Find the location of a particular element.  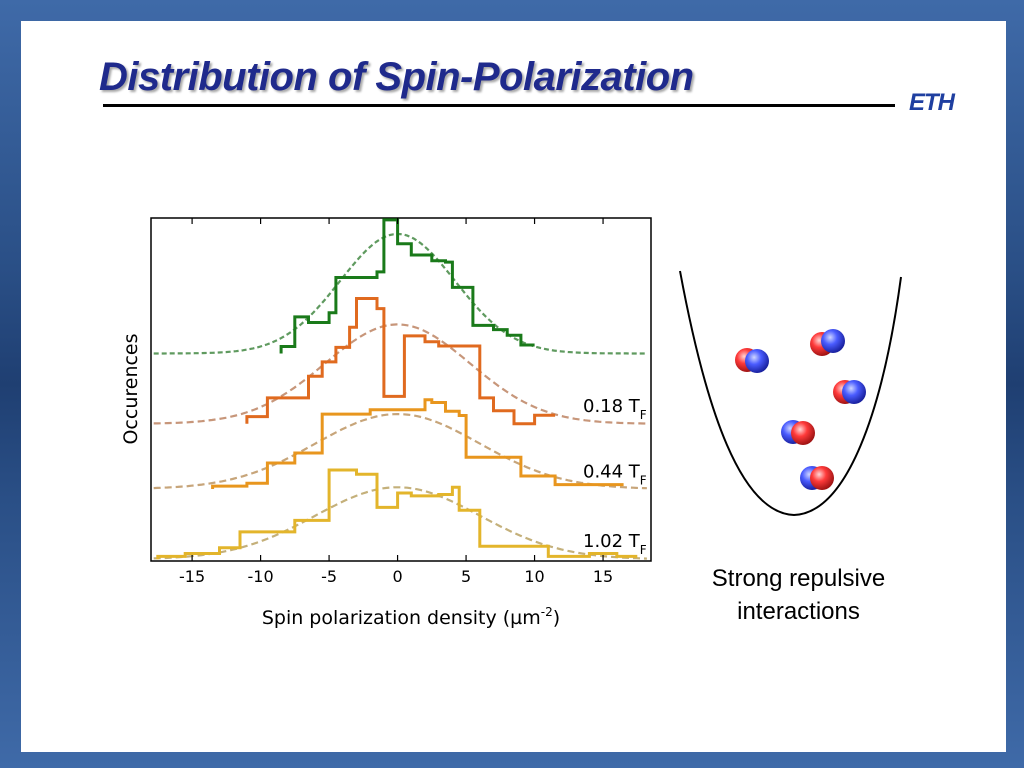

harmonic-trap-diagram is located at coordinates (790, 393).